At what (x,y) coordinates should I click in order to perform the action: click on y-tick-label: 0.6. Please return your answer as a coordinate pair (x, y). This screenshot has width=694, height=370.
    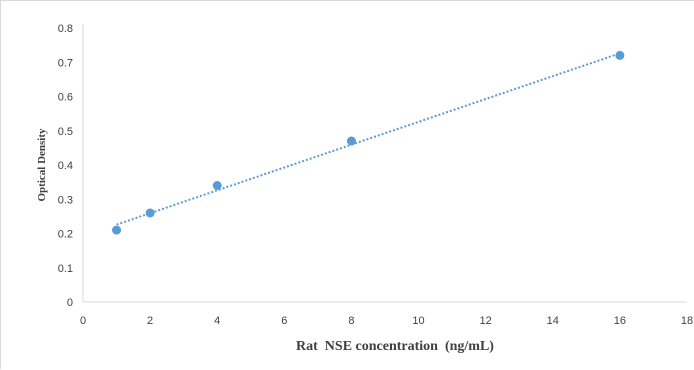
    Looking at the image, I should click on (65, 98).